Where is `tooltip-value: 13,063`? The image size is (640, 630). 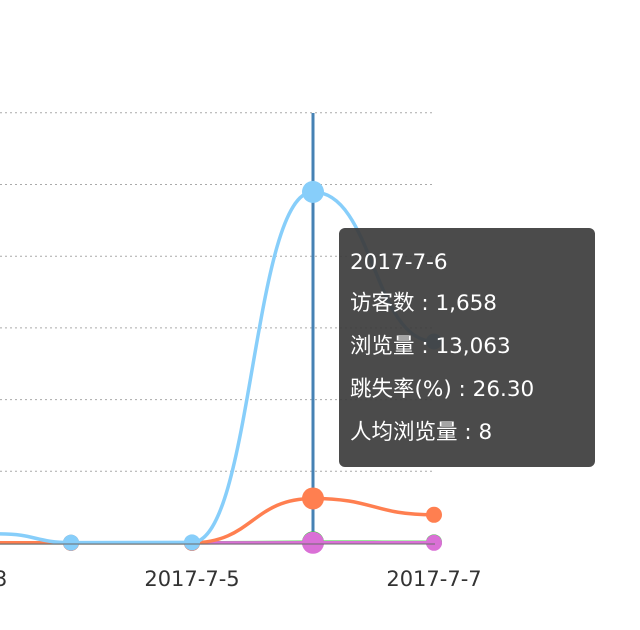
tooltip-value: 13,063 is located at coordinates (473, 346).